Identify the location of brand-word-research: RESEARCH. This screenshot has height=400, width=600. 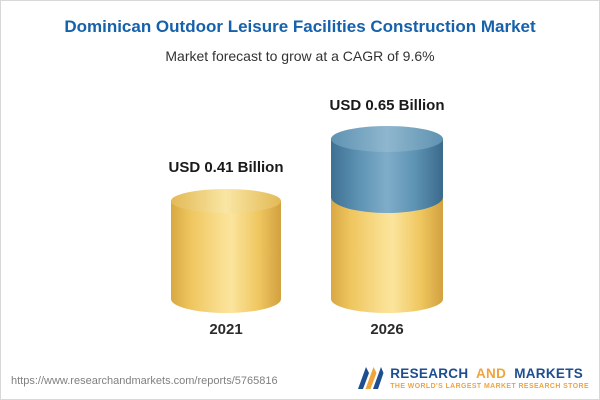
(429, 373).